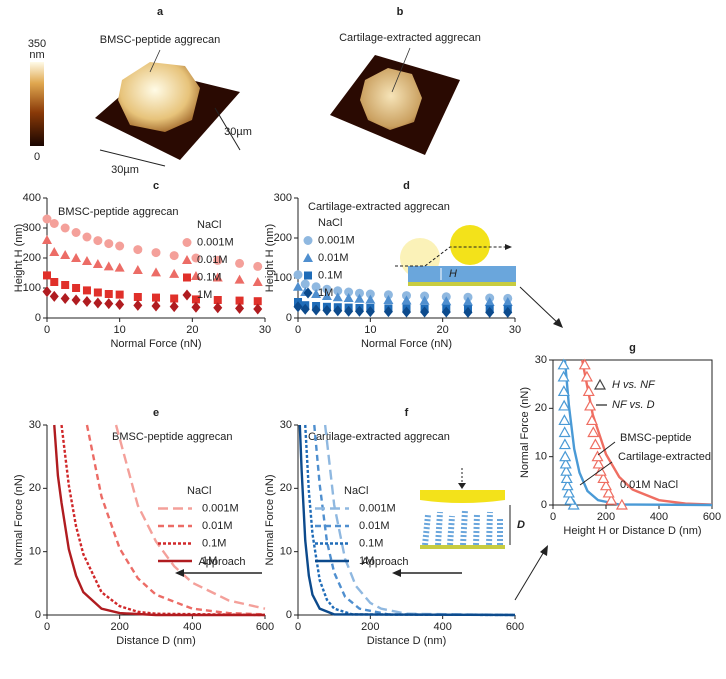  I want to click on inset-d, so click(455, 255).